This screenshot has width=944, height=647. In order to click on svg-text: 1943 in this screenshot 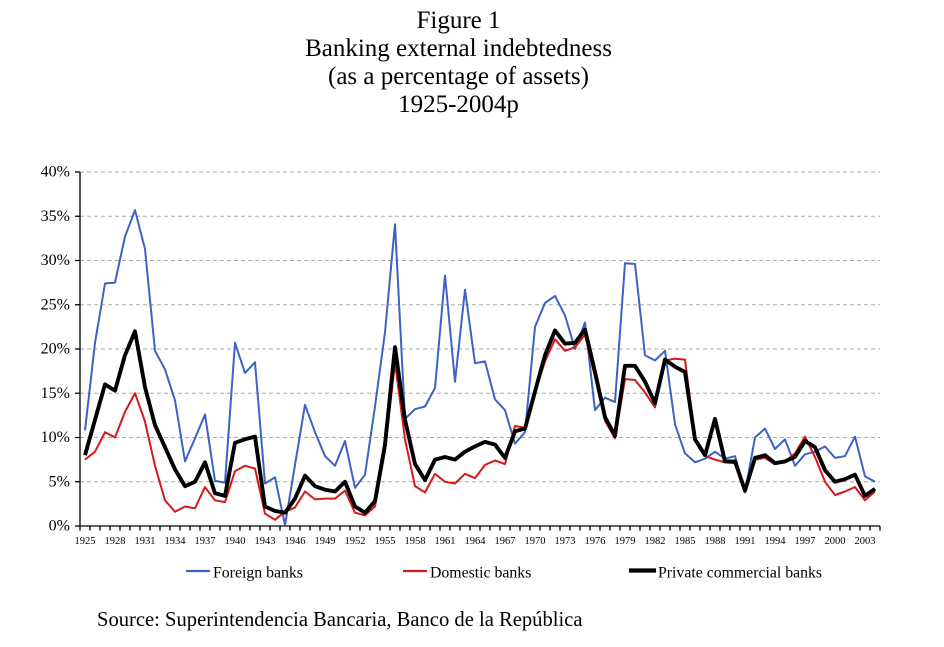, I will do `click(265, 541)`.